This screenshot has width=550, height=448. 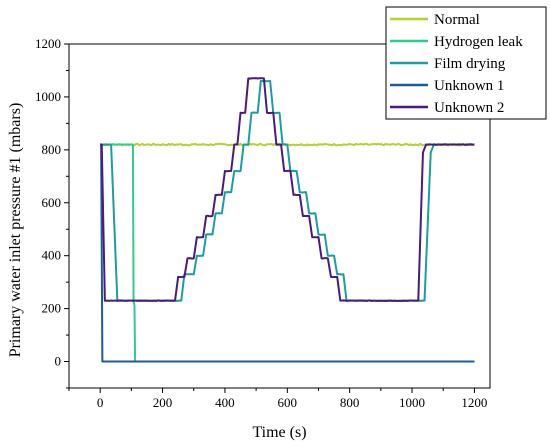 What do you see at coordinates (474, 402) in the screenshot?
I see `x-tick-label: 1200` at bounding box center [474, 402].